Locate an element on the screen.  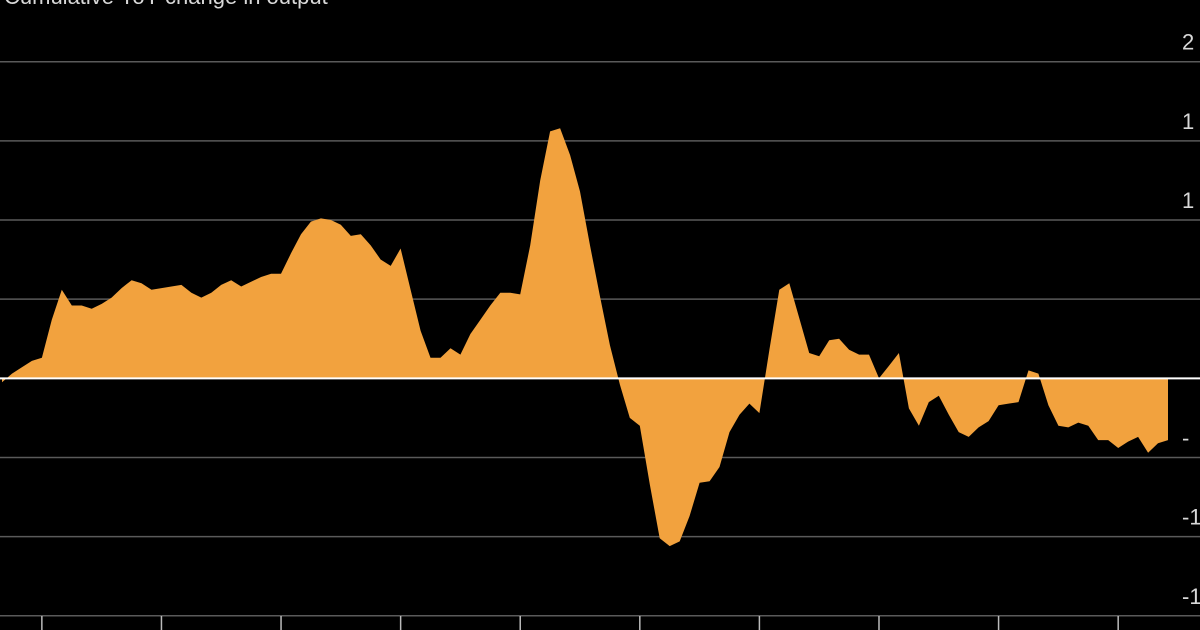
chart-title: Cumulative YoY change in output is located at coordinates (166, 4).